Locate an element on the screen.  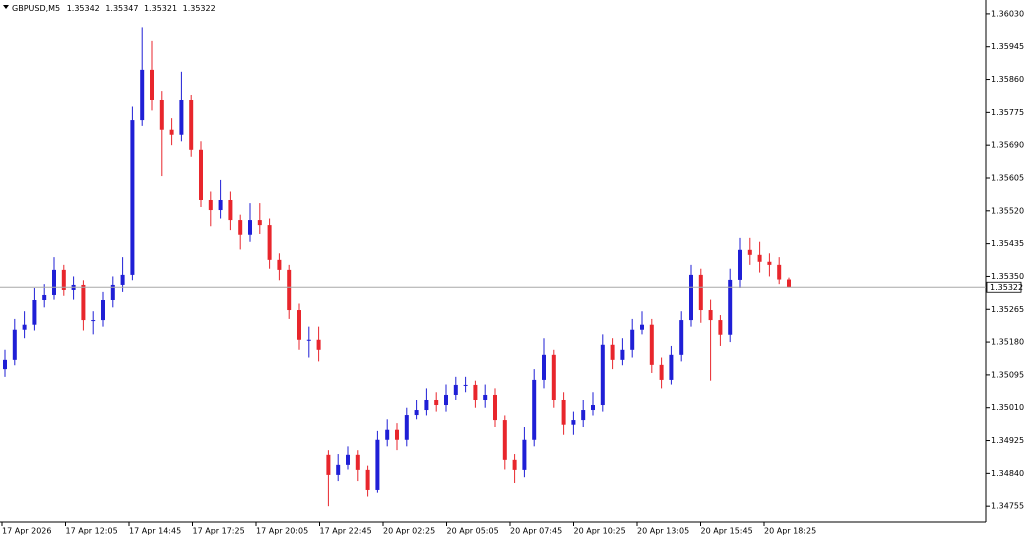
x-tick-label: 20 Apr 13:05 is located at coordinates (663, 531).